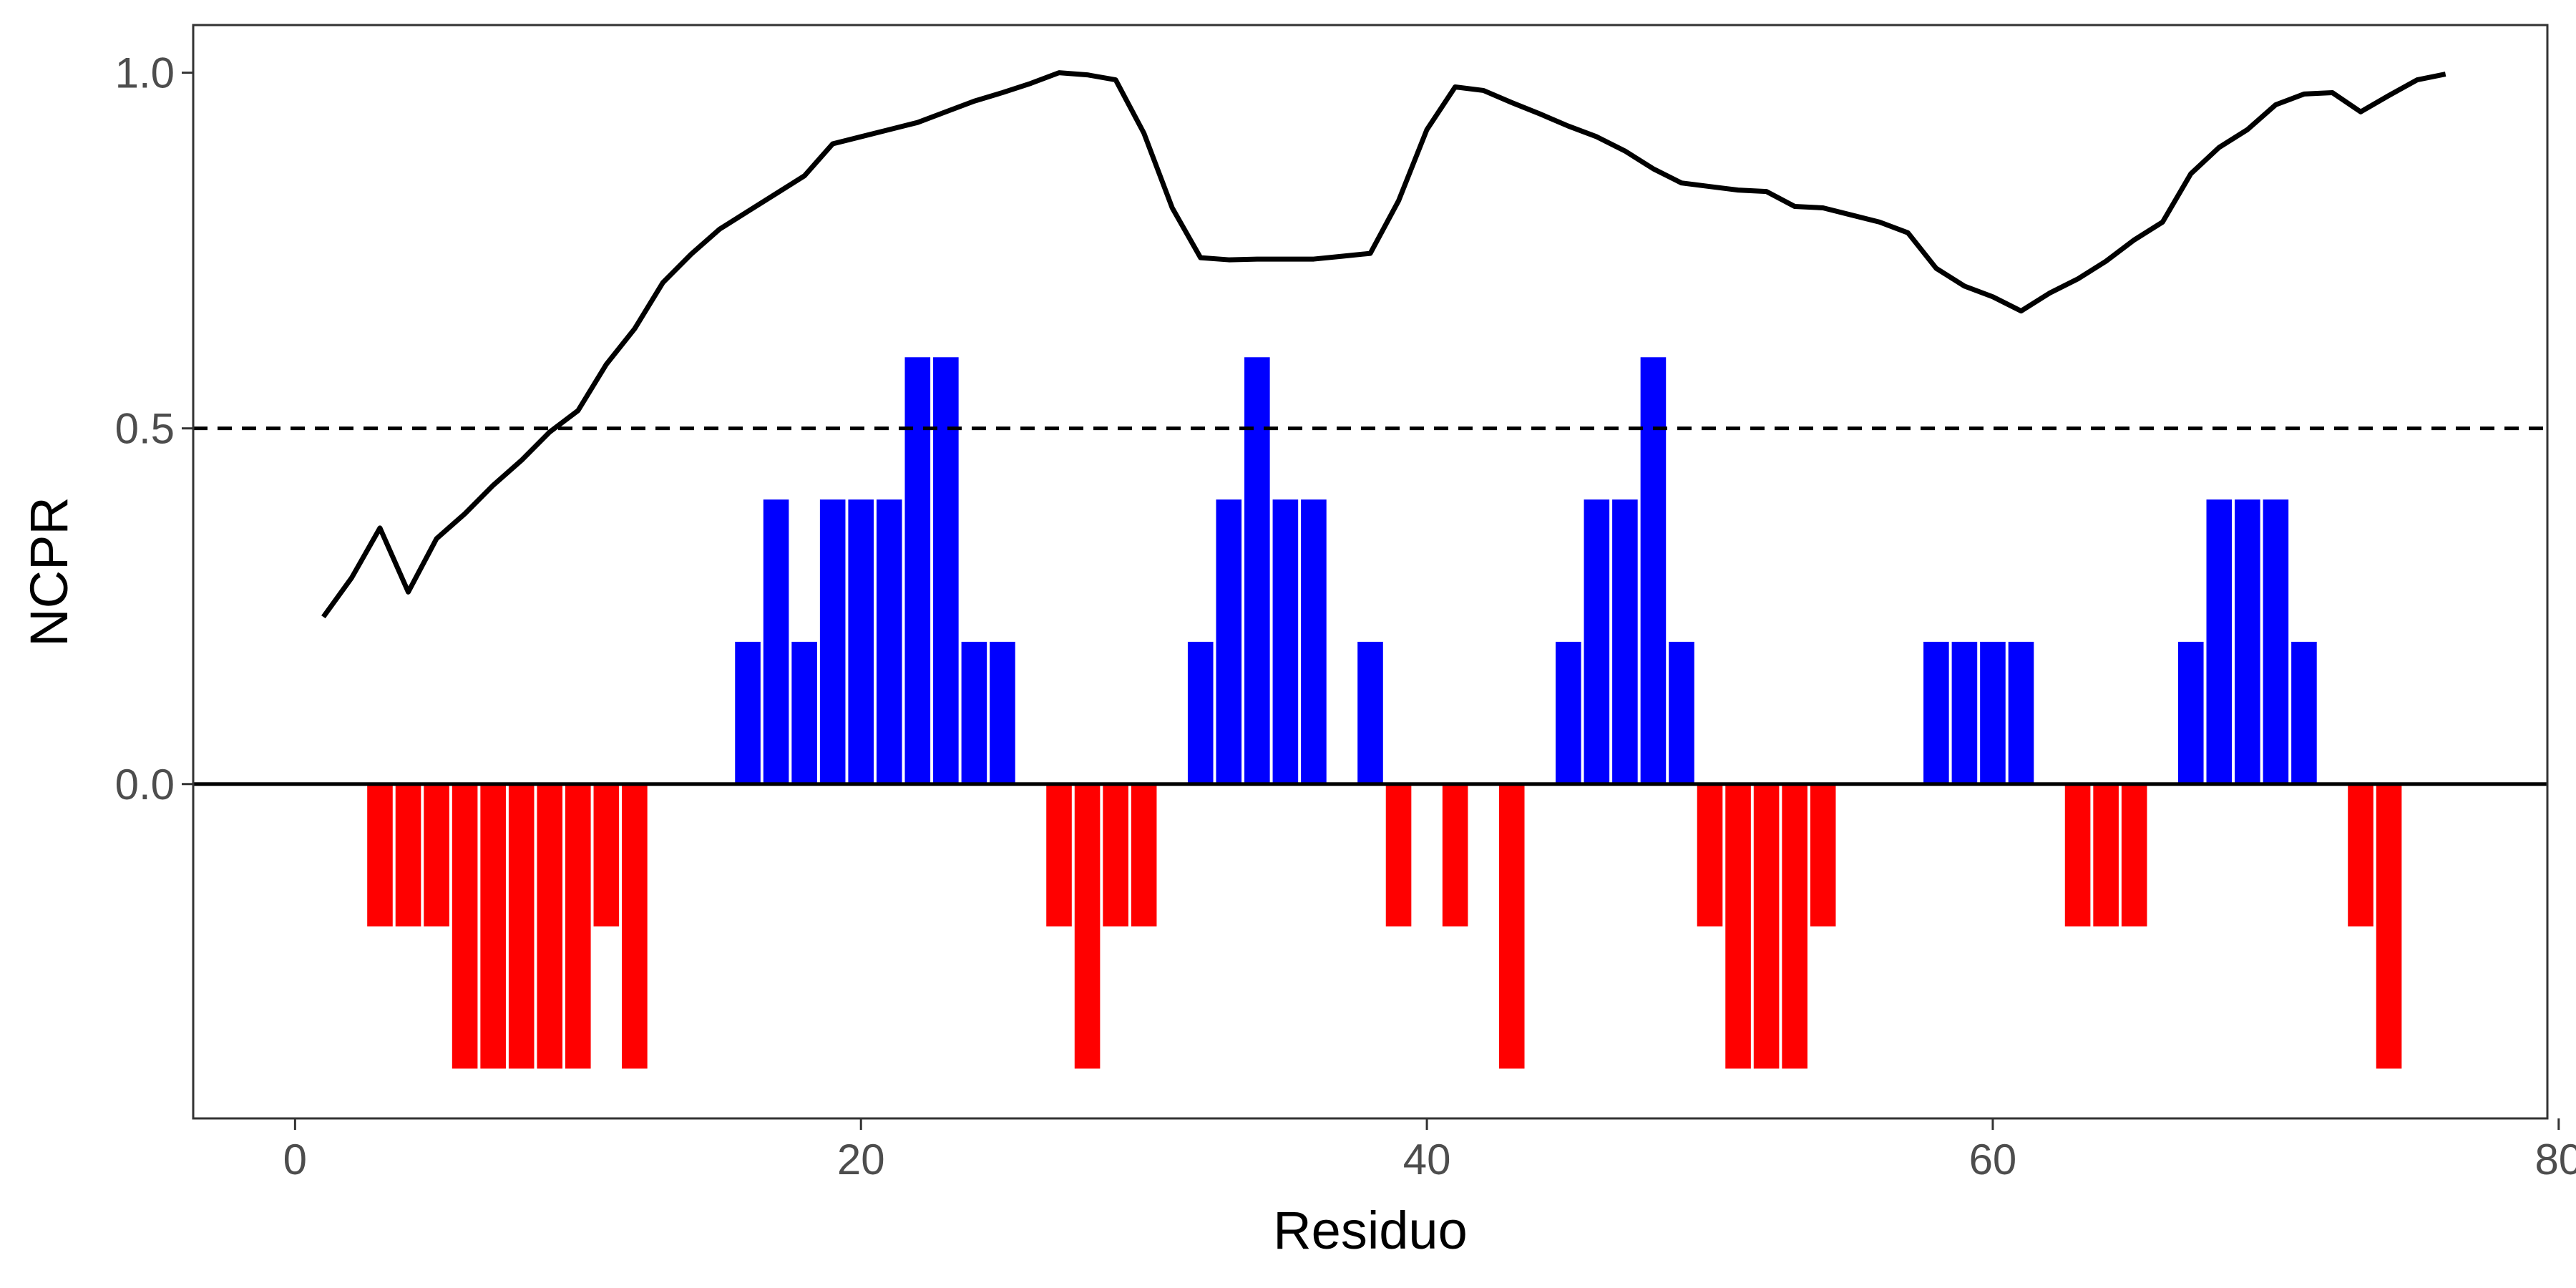  I want to click on x-axis: 0 20 40 60 80, so click(1429, 1151).